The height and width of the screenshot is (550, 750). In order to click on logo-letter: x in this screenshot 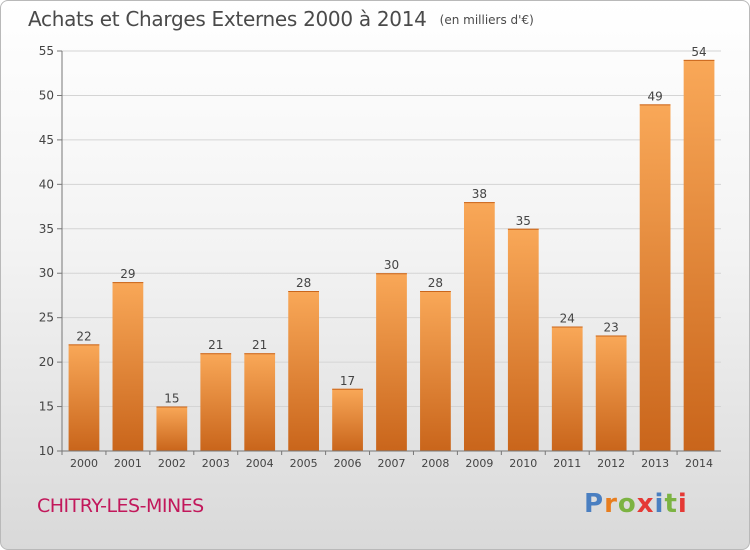, I will do `click(645, 504)`.